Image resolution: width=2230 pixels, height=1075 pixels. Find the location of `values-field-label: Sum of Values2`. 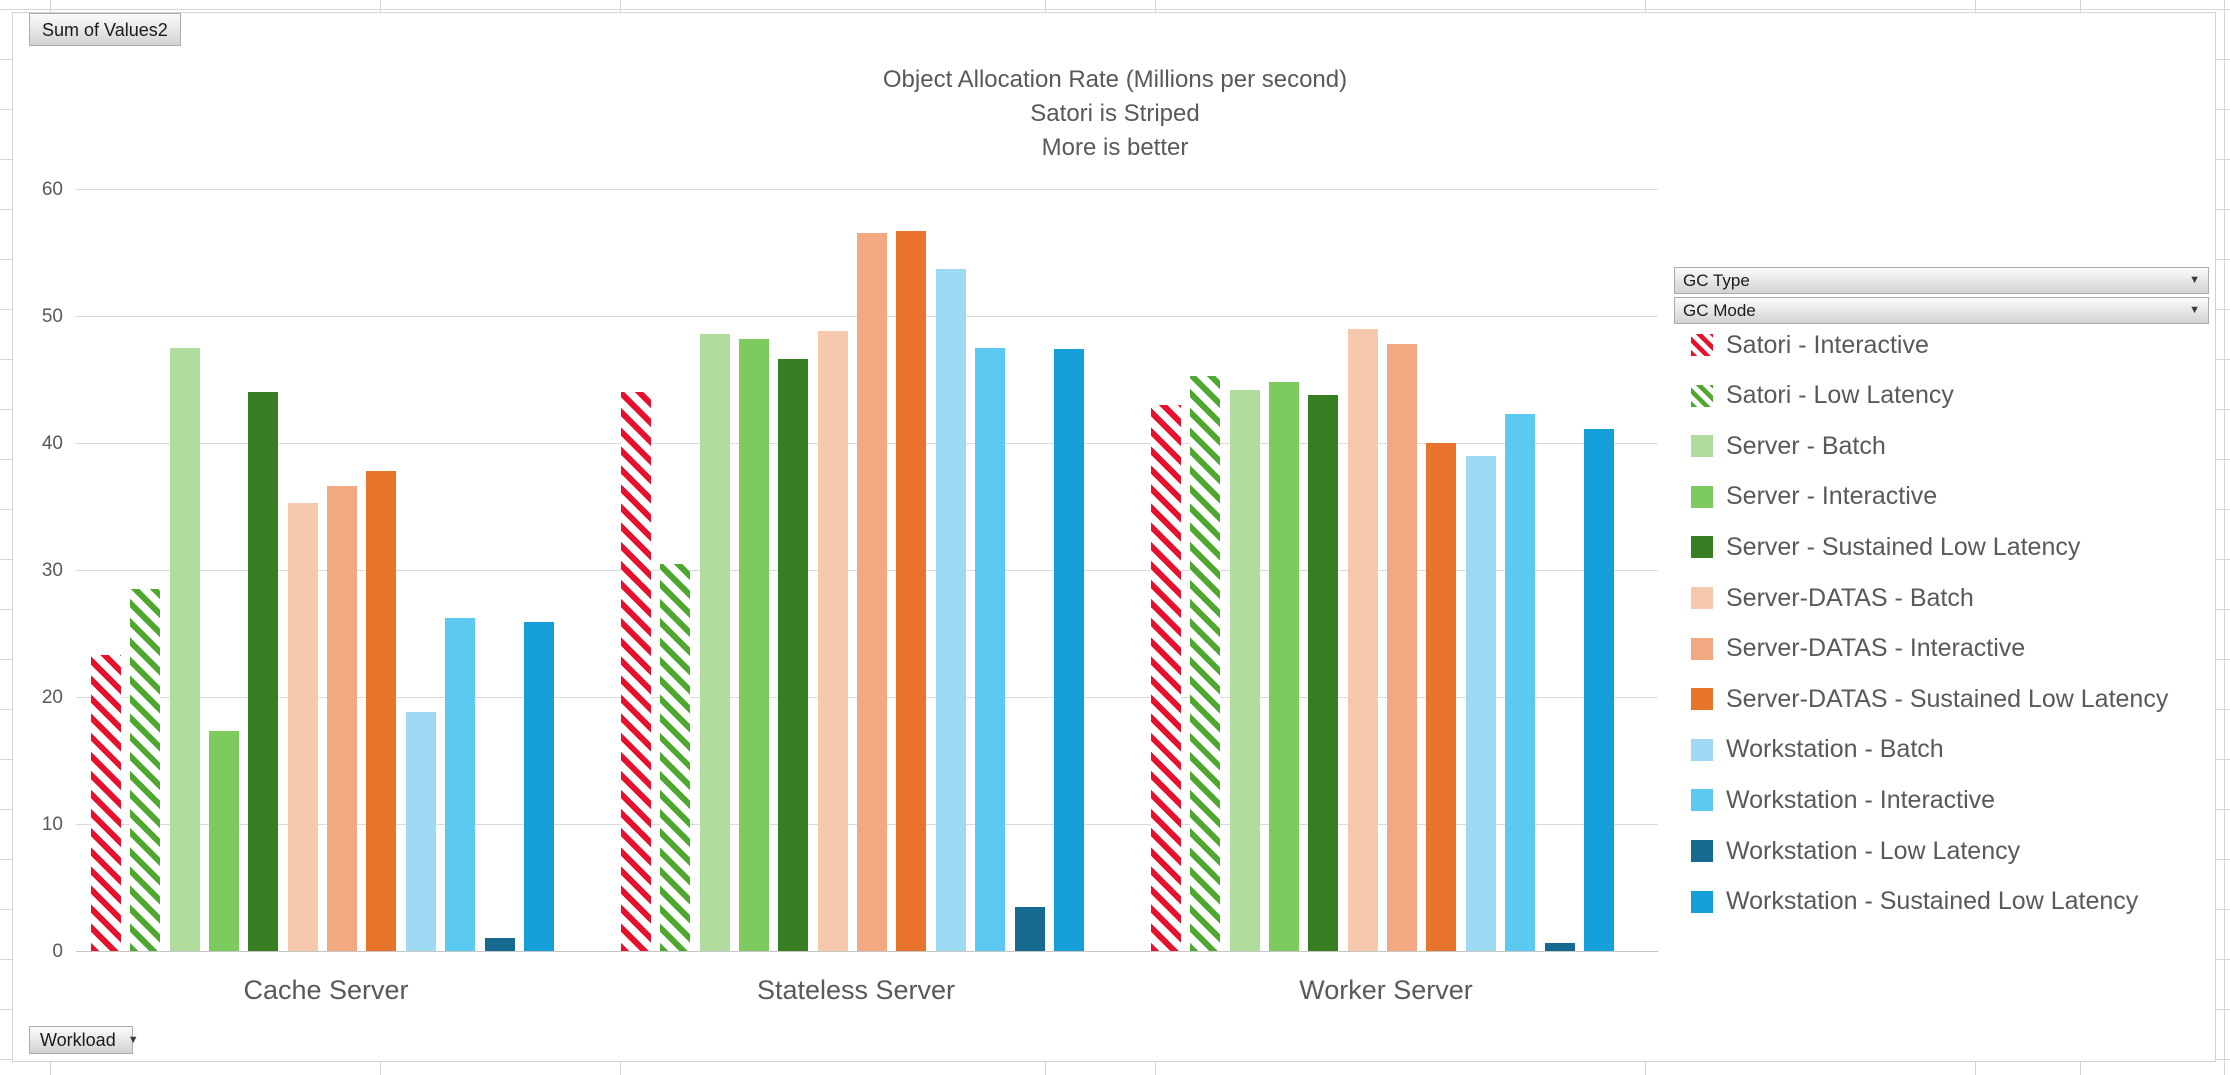

values-field-label: Sum of Values2 is located at coordinates (105, 29).